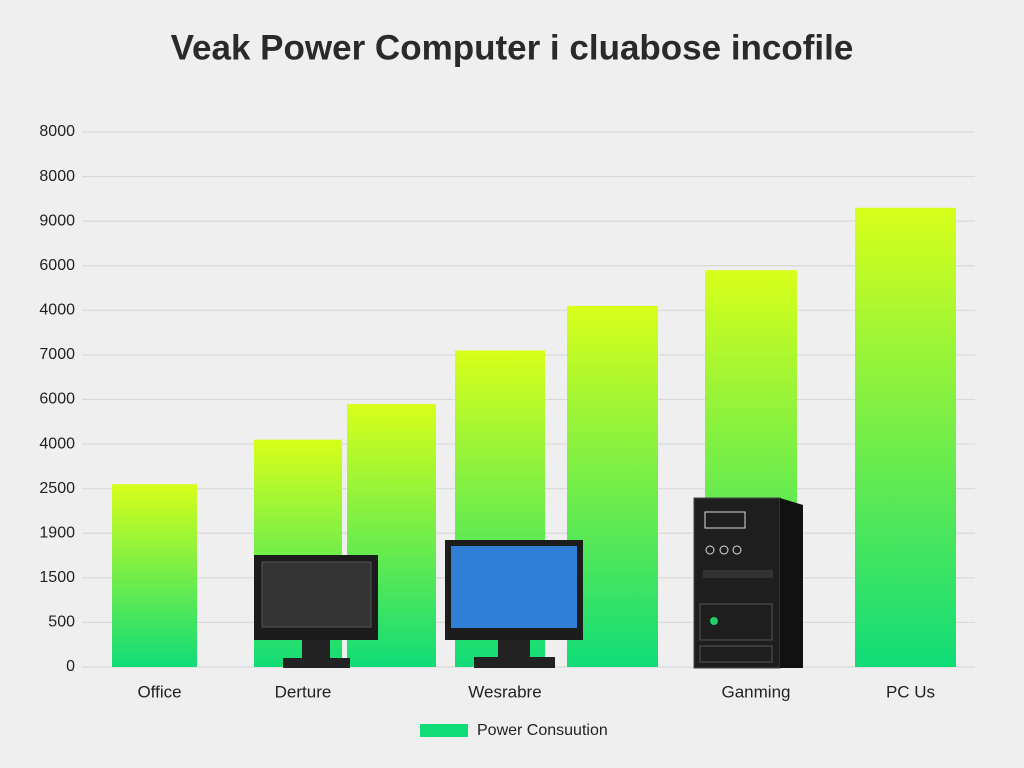 Image resolution: width=1024 pixels, height=768 pixels. Describe the element at coordinates (61, 622) in the screenshot. I see `y-tick-label: 500` at that location.